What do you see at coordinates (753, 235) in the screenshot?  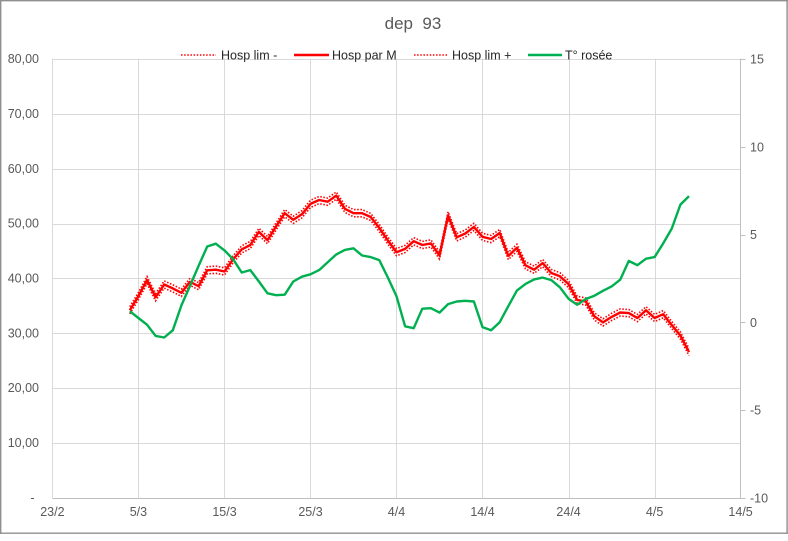 I see `svg-text: 5` at bounding box center [753, 235].